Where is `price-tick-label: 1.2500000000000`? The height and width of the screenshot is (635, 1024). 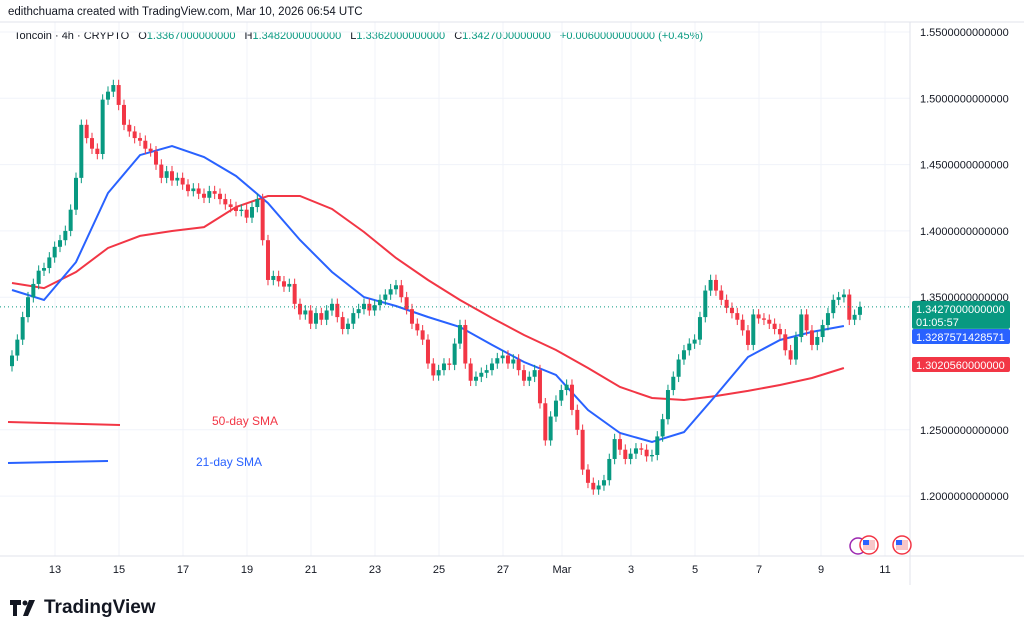 price-tick-label: 1.2500000000000 is located at coordinates (964, 431).